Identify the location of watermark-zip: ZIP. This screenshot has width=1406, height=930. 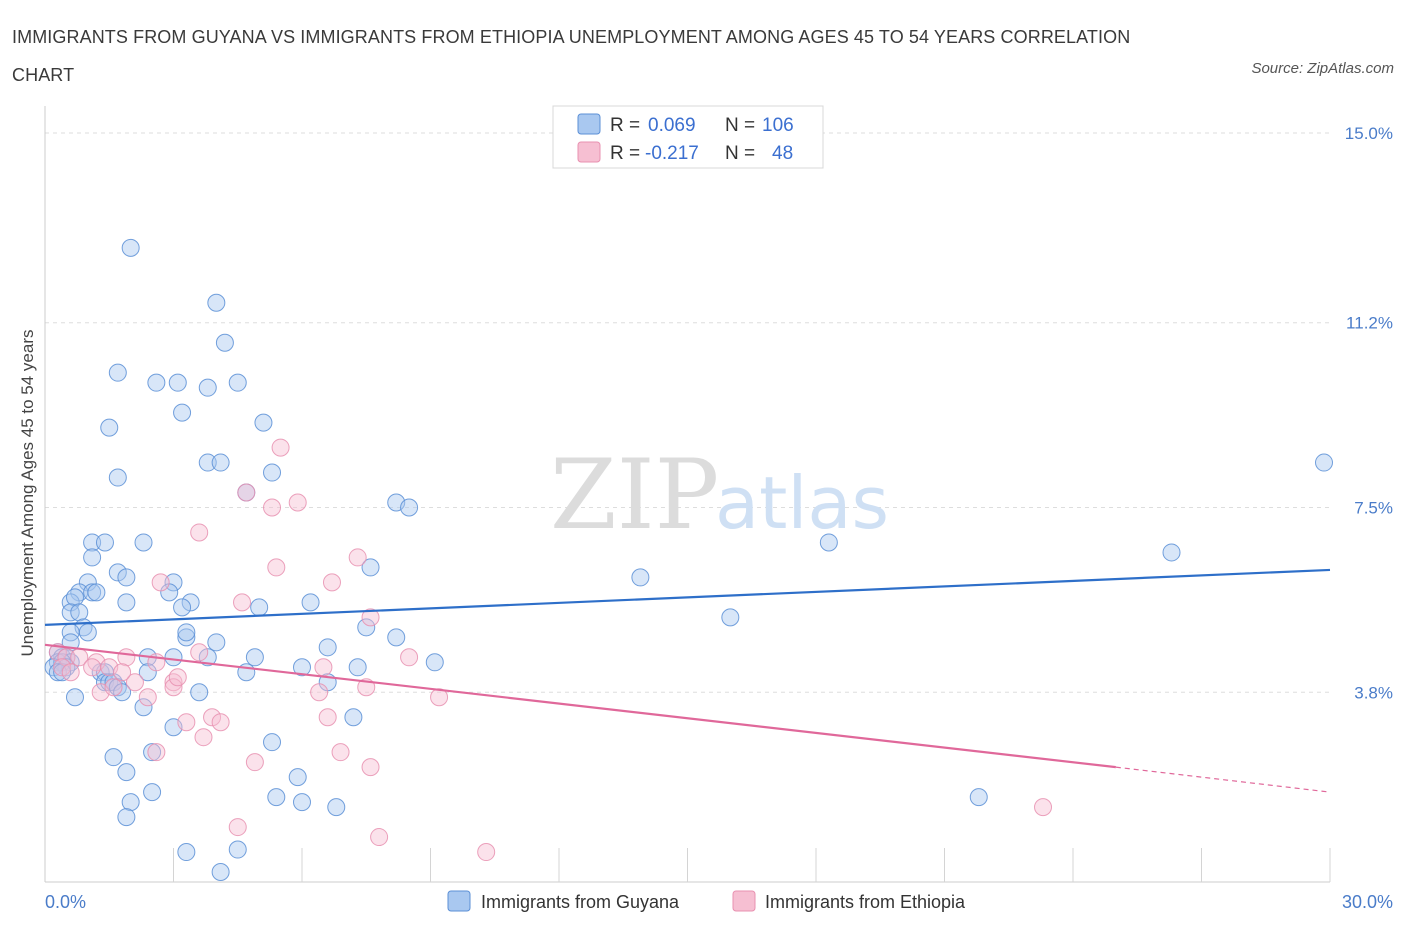
(634, 495).